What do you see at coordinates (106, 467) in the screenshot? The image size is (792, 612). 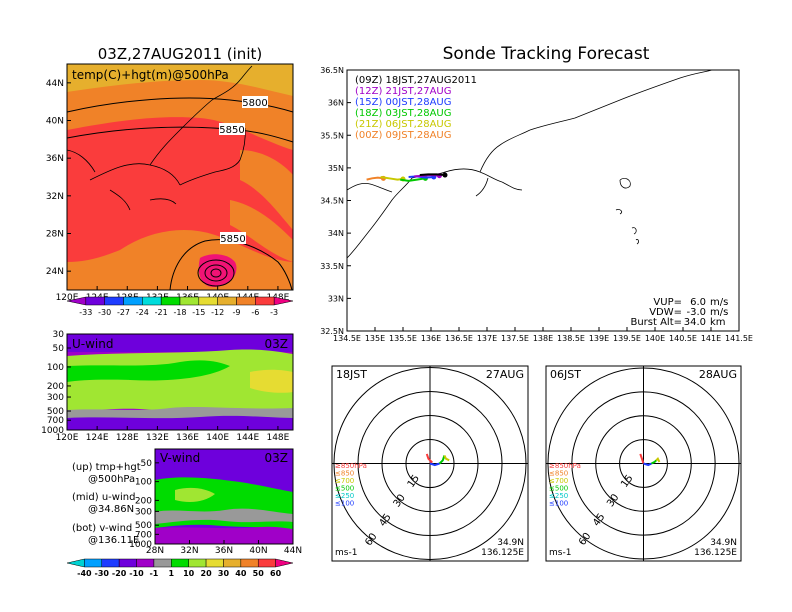 I see `side-legend-up-1: (up) tmp+hgt` at bounding box center [106, 467].